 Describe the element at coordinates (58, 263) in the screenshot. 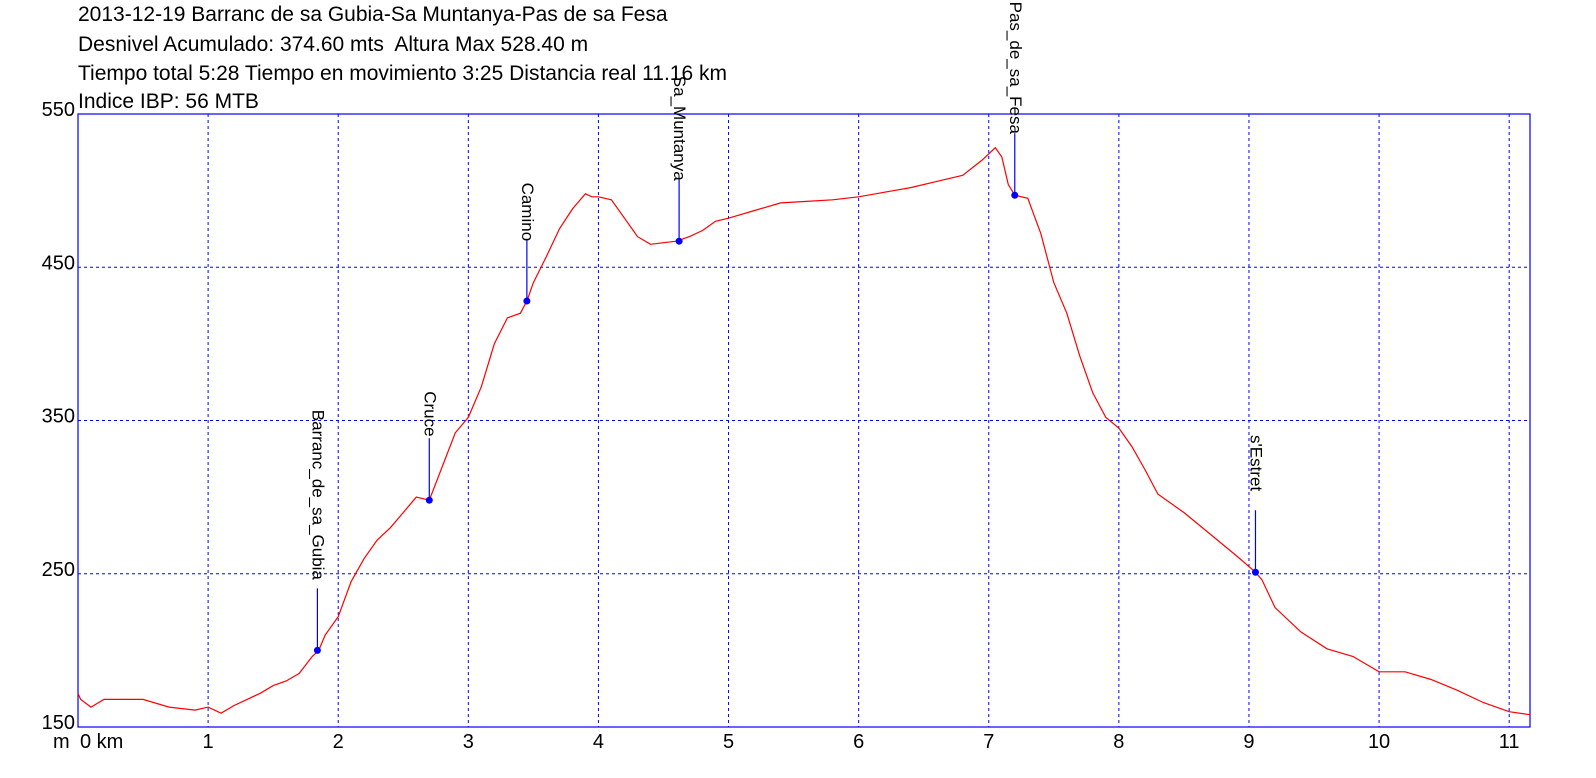

I see `y-tick-label: 450` at that location.